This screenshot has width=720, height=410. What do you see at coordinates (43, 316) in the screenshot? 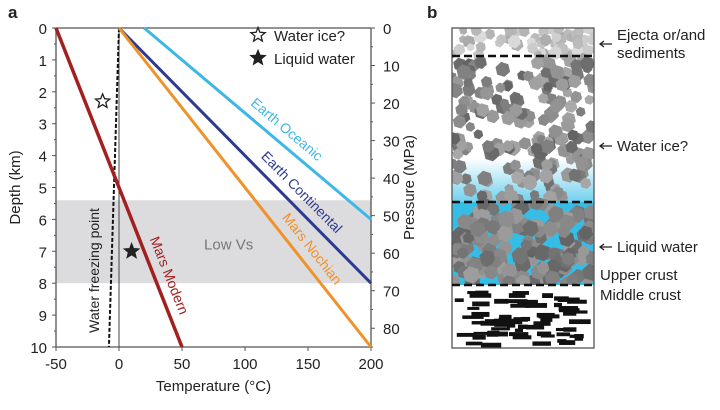
I see `y-tick-label: 9` at bounding box center [43, 316].